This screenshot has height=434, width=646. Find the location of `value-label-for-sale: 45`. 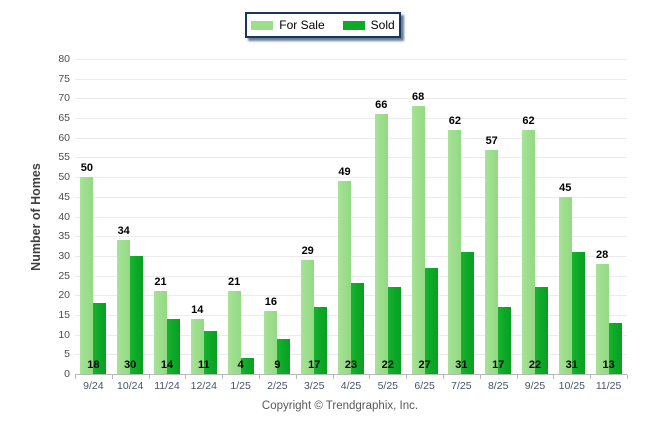

value-label-for-sale: 45 is located at coordinates (565, 187).